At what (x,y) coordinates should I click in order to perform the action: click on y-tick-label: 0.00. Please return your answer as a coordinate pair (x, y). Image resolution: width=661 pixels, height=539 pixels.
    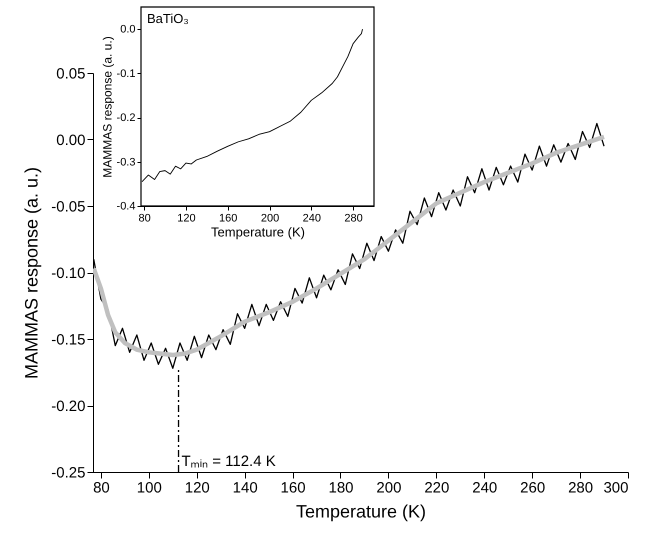
    Looking at the image, I should click on (71, 140).